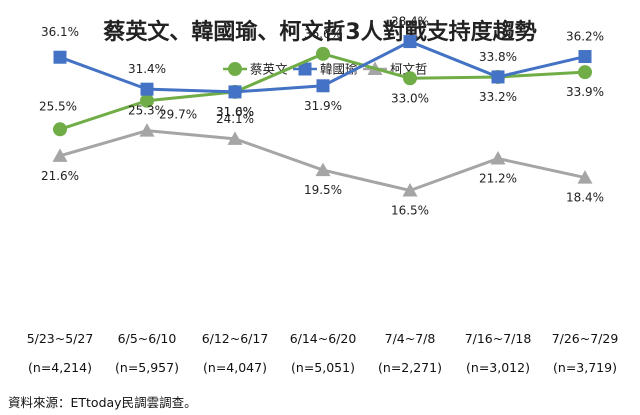 This screenshot has width=640, height=415. Describe the element at coordinates (235, 119) in the screenshot. I see `data-label-3-3: 24.1%` at that location.